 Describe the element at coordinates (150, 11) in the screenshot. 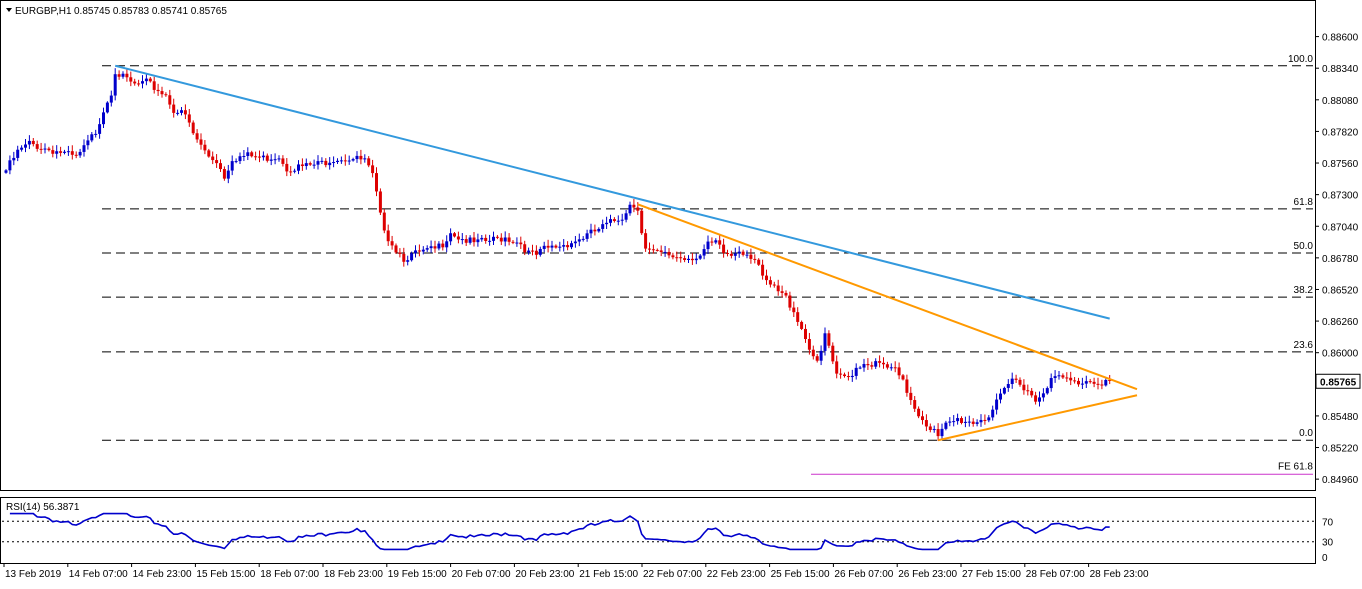

I see `chart-ohlc: 0.85745 0.85783 0.85741 0.85765` at that location.